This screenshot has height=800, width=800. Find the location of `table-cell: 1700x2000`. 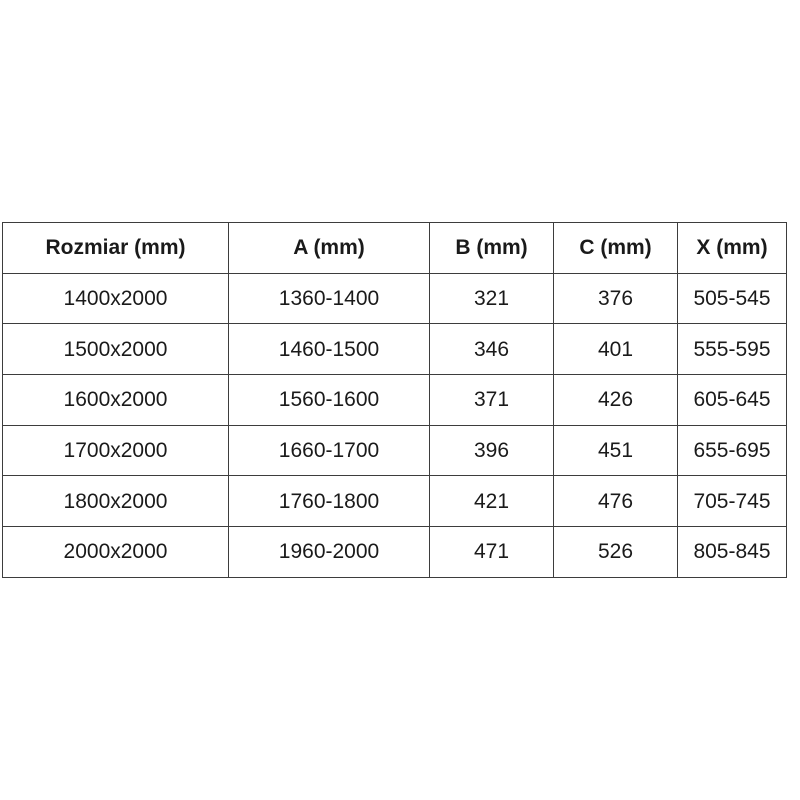

table-cell: 1700x2000 is located at coordinates (115, 450).